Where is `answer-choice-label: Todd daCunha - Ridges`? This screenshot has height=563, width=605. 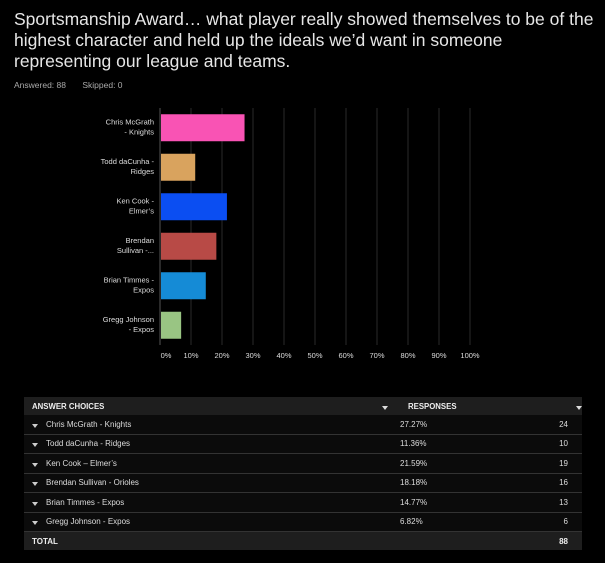
answer-choice-label: Todd daCunha - Ridges is located at coordinates (88, 444).